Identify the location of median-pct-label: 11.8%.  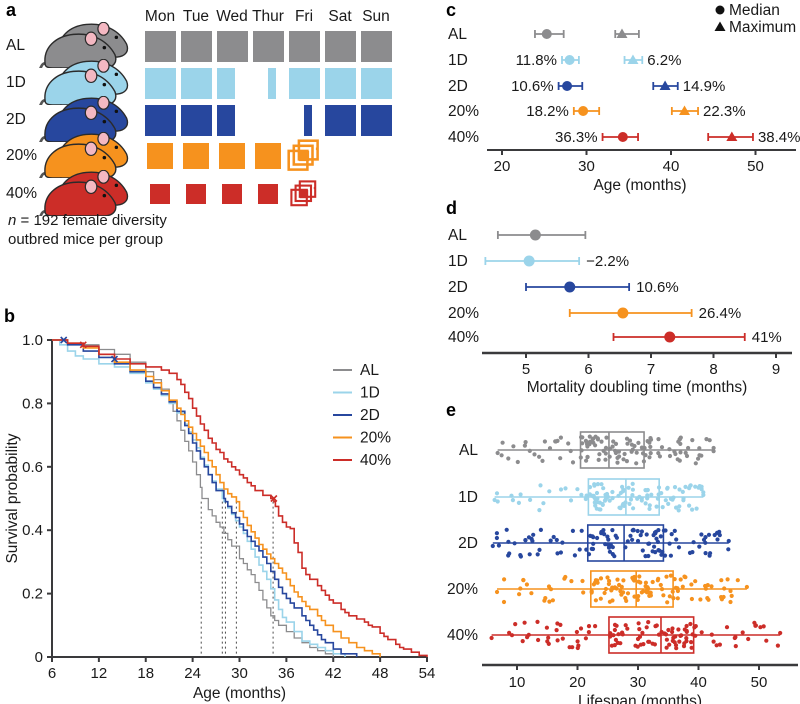
(536, 60).